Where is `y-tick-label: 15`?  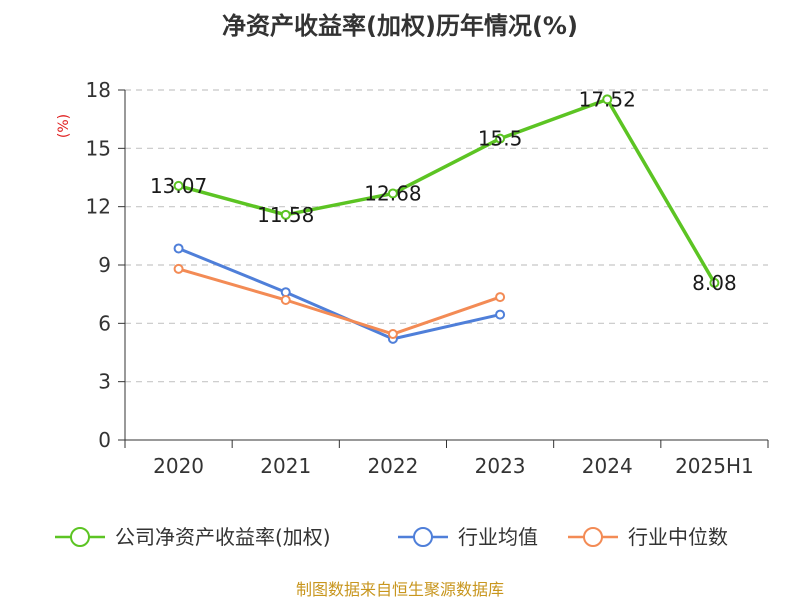 y-tick-label: 15 is located at coordinates (98, 148).